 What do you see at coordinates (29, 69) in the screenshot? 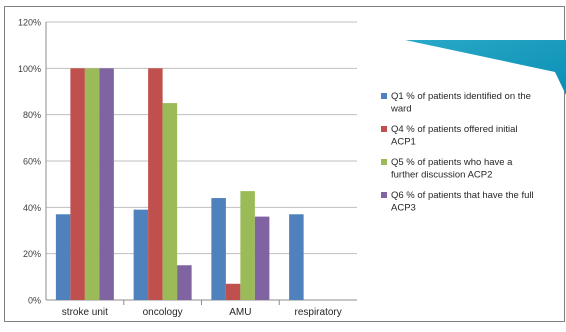
I see `y-tick-label: 100%` at bounding box center [29, 69].